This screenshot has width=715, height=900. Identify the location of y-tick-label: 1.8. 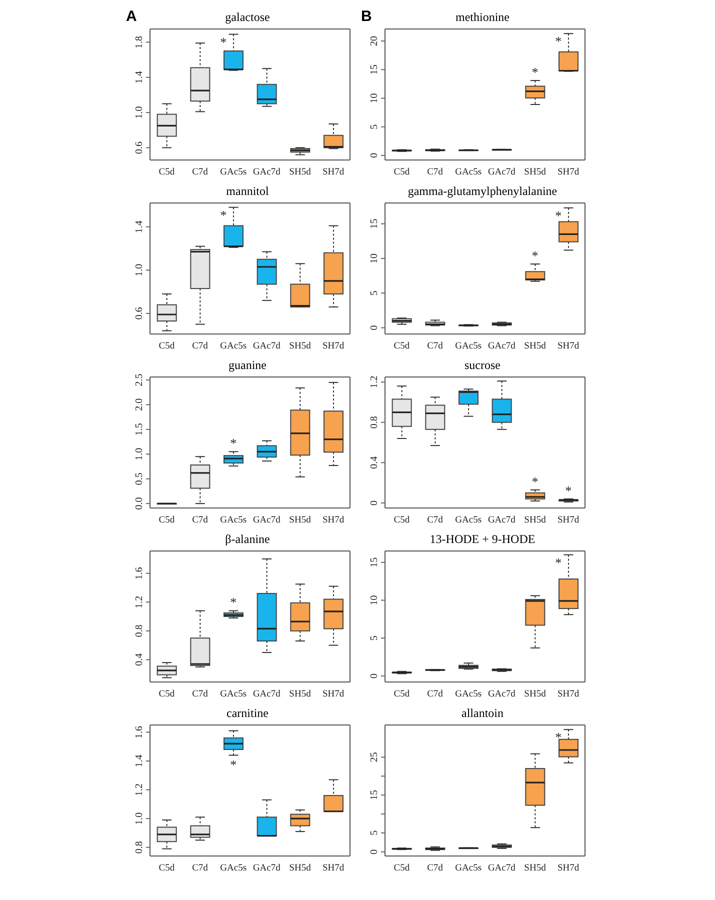
(139, 42).